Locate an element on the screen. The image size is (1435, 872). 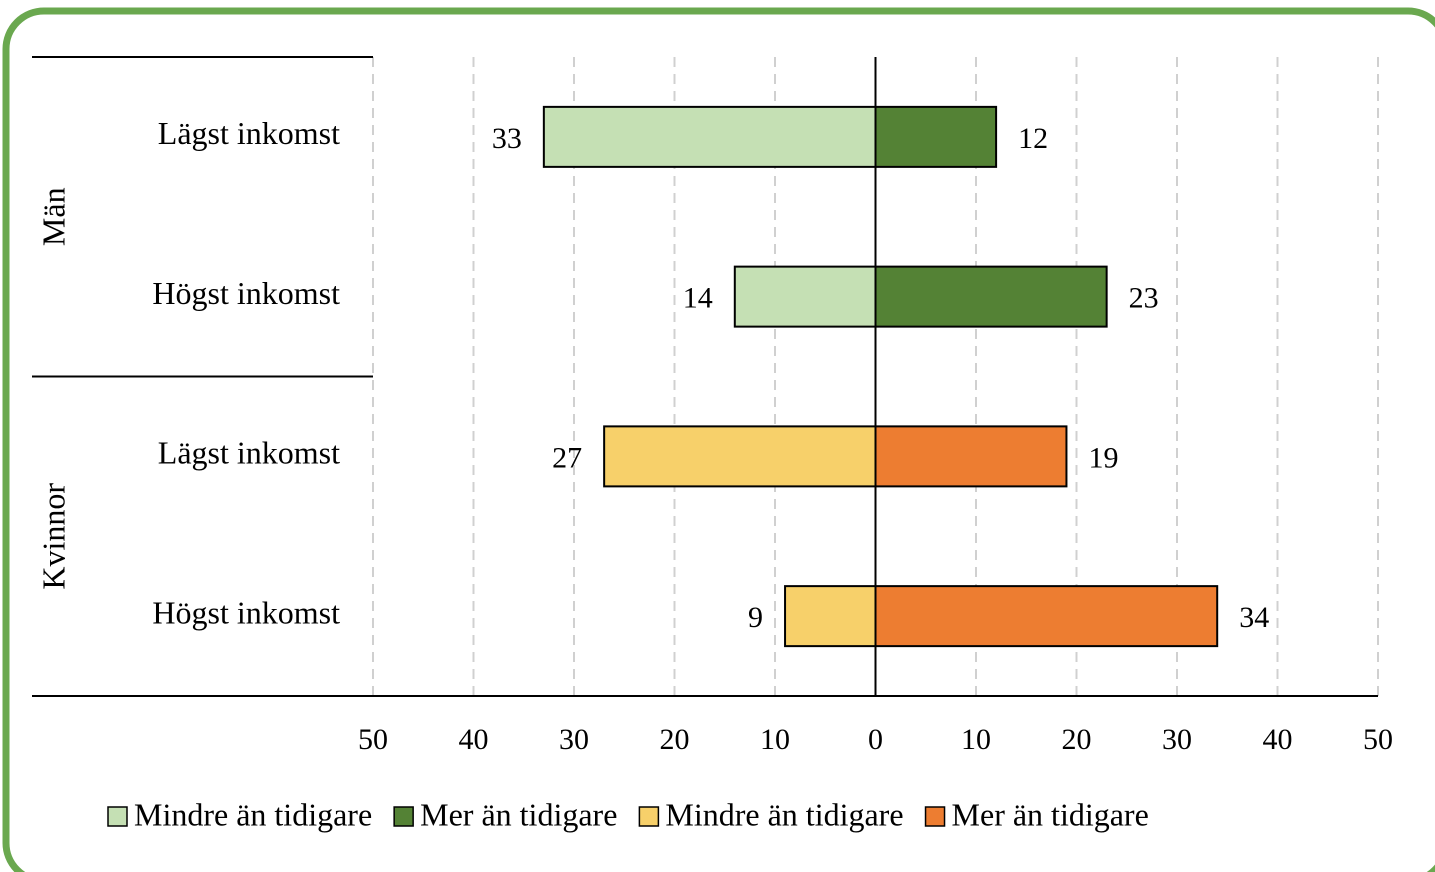
group-label: Kvinnor is located at coordinates (53, 536).